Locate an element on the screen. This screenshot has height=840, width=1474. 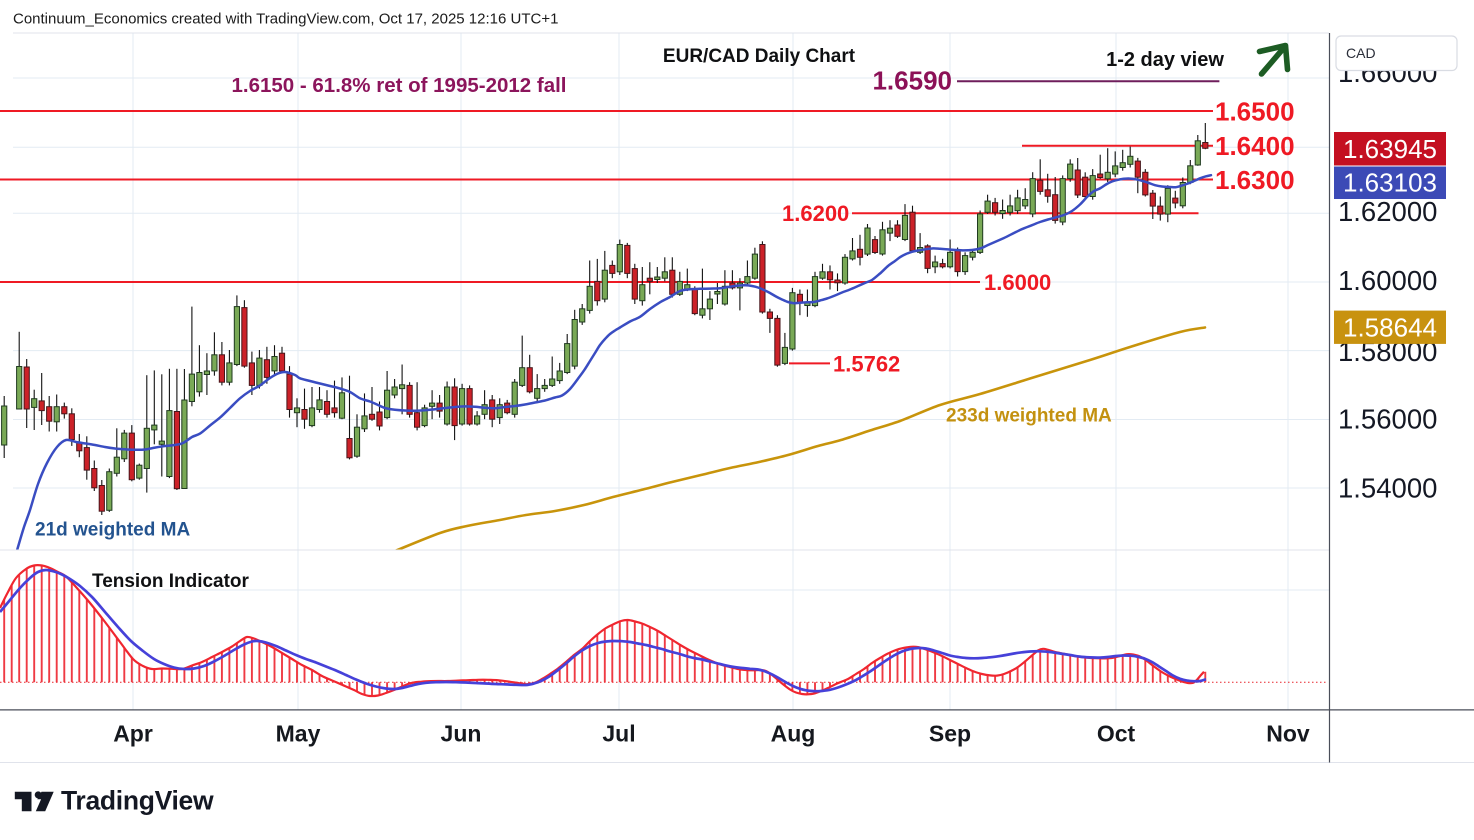
svg-text: Nov is located at coordinates (1288, 733).